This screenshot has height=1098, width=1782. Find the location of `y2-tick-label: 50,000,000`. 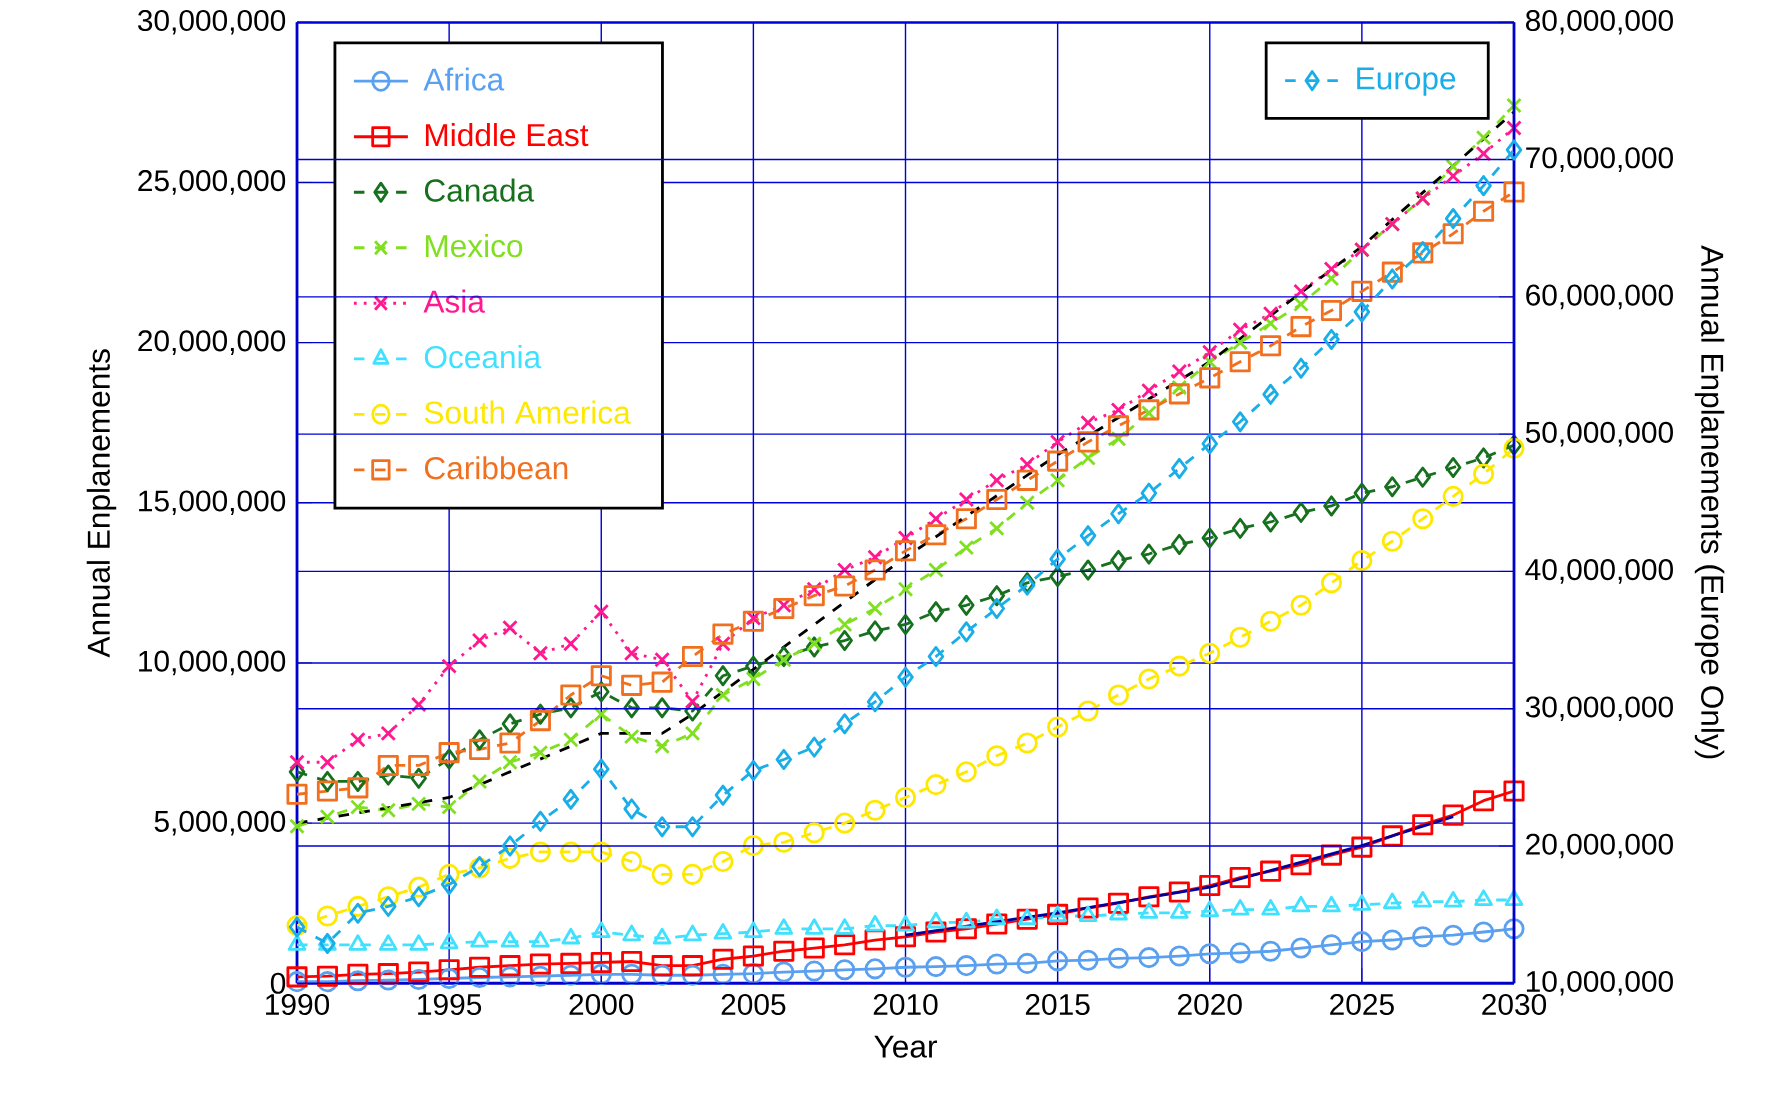

y2-tick-label: 50,000,000 is located at coordinates (1599, 434).